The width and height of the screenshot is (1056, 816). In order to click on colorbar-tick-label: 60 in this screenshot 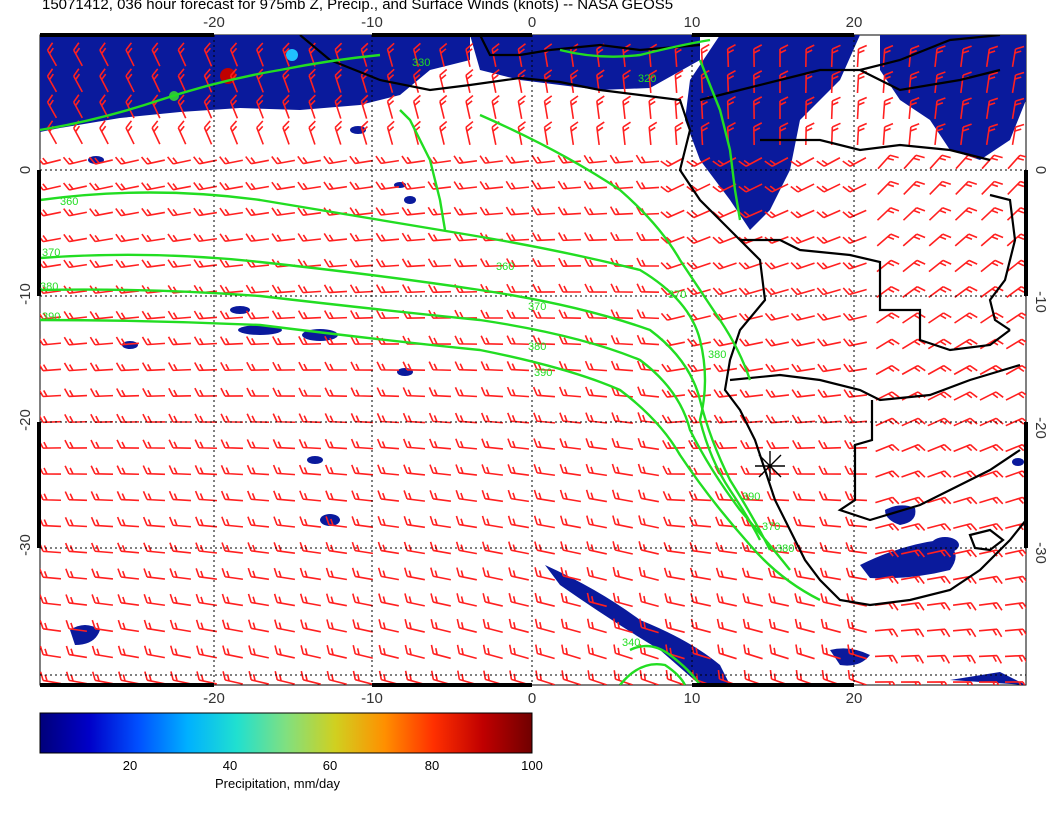, I will do `click(330, 765)`.